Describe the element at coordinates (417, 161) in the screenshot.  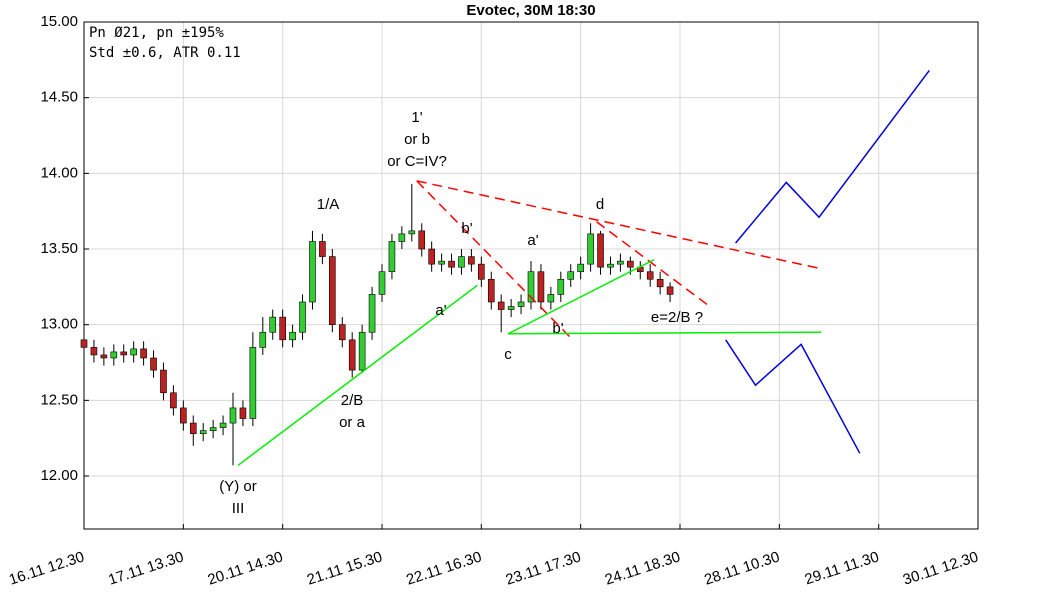
I see `annotation: or C=IV?` at that location.